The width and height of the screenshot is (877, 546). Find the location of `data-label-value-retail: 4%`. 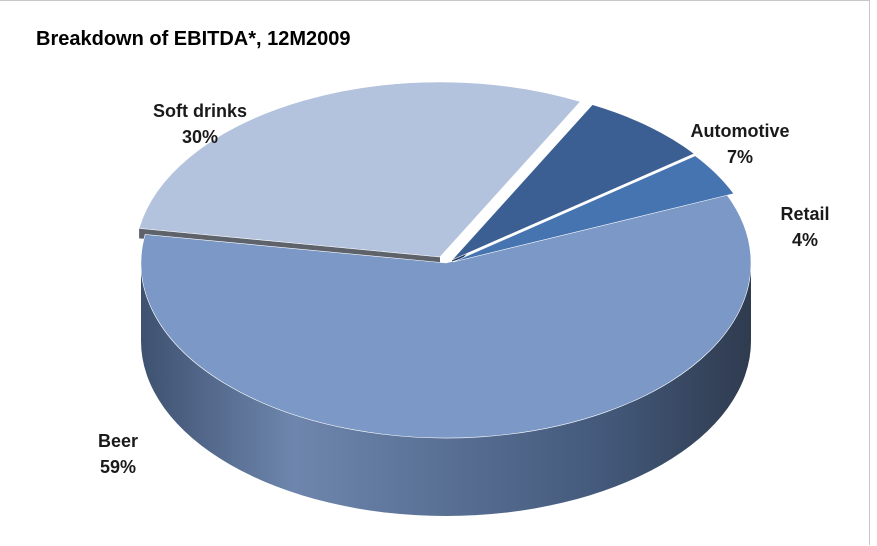

data-label-value-retail: 4% is located at coordinates (805, 240).